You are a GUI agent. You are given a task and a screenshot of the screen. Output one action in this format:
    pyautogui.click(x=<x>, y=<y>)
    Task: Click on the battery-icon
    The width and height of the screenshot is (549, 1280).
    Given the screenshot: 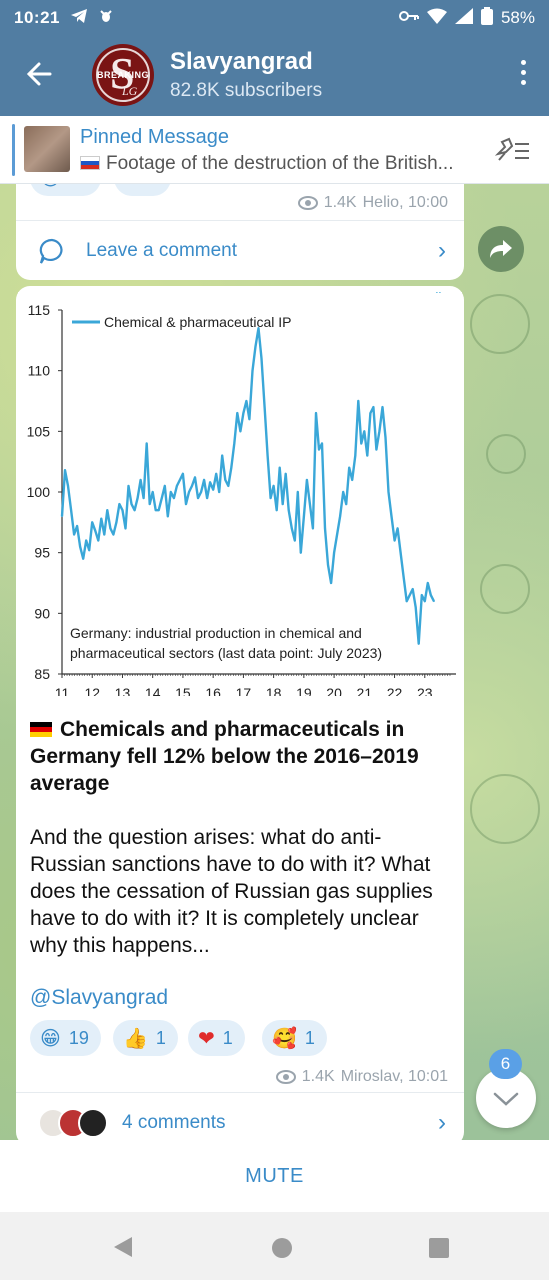 What is the action you would take?
    pyautogui.click(x=486, y=18)
    